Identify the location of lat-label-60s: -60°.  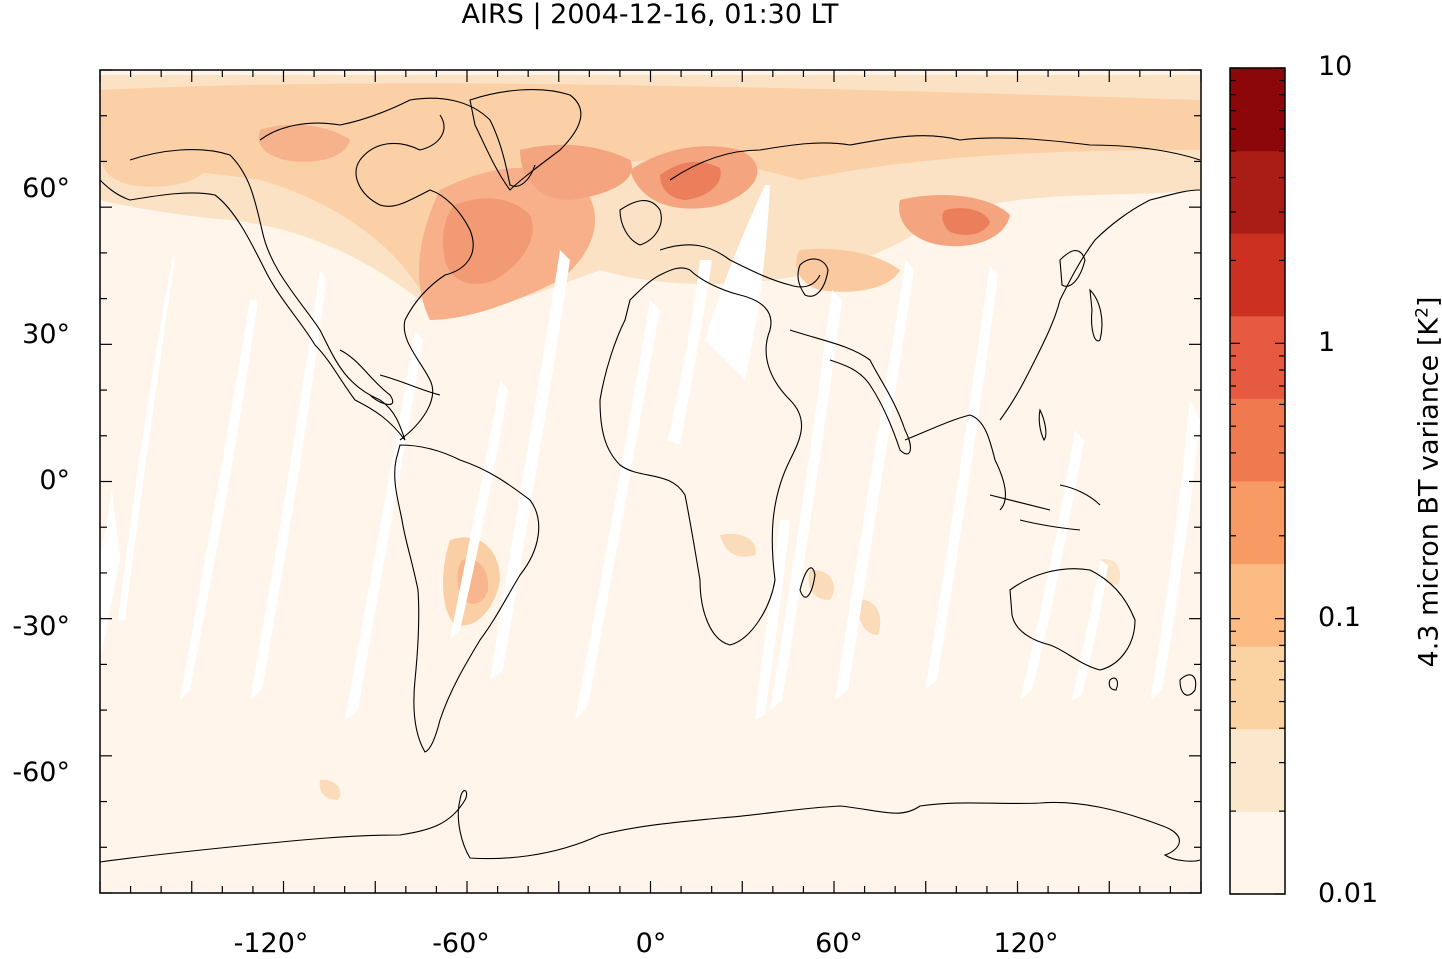
(35, 773).